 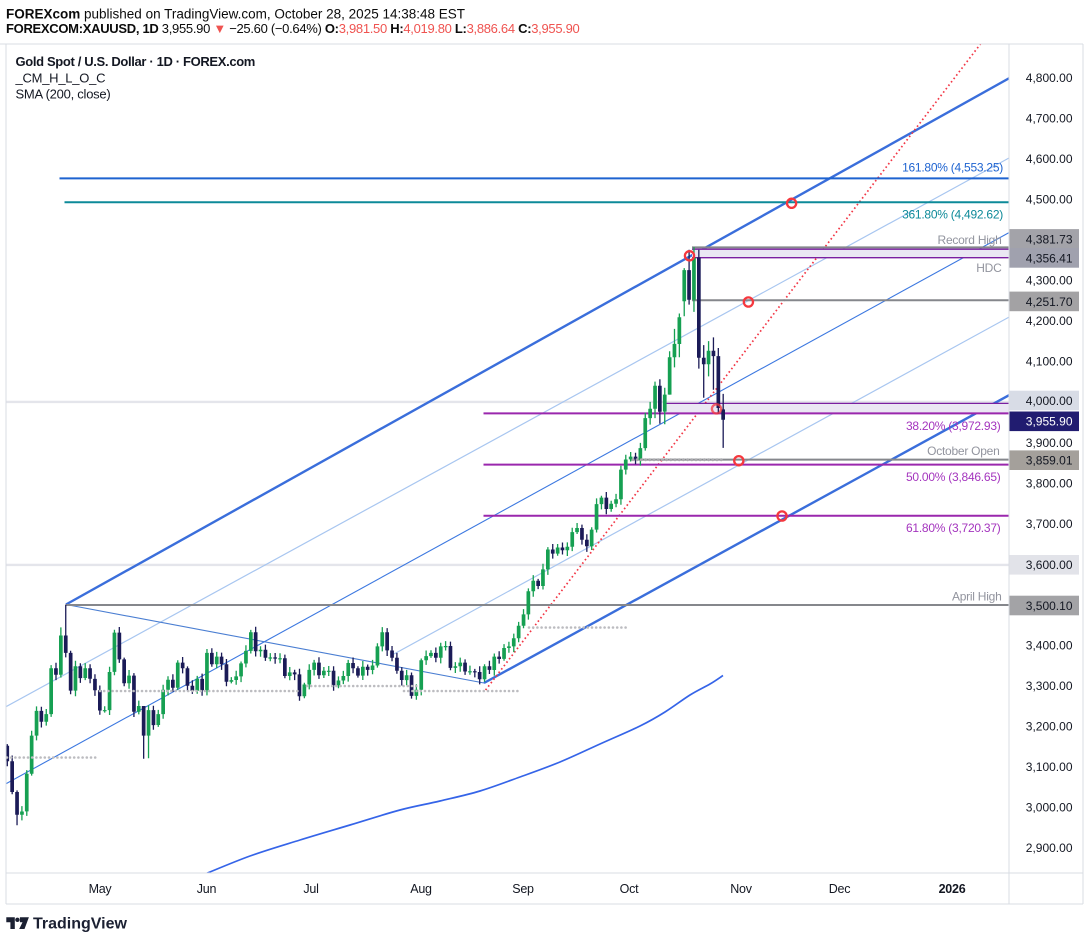 I want to click on svg-text: 3,200.00, so click(x=1049, y=727).